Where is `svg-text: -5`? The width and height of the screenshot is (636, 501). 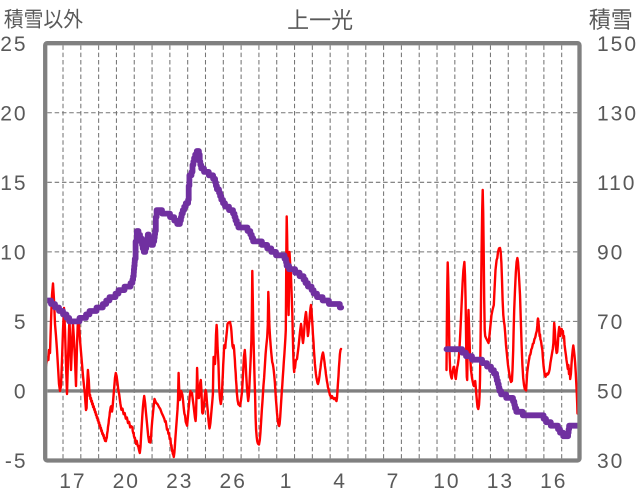
svg-text: -5 is located at coordinates (16, 461).